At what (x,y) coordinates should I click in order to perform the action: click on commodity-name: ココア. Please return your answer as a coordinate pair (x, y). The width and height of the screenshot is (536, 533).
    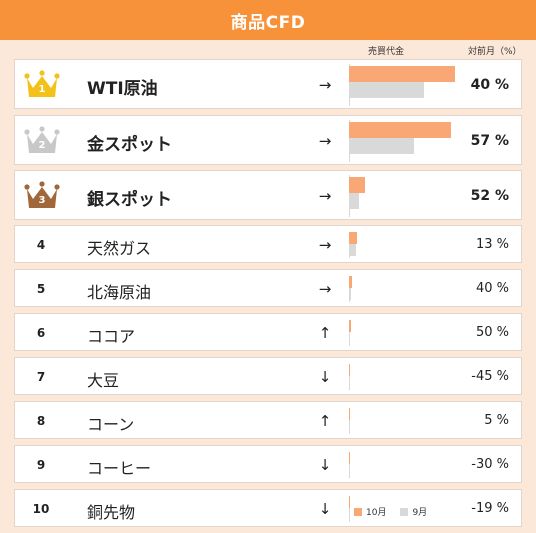
    Looking at the image, I should click on (111, 336).